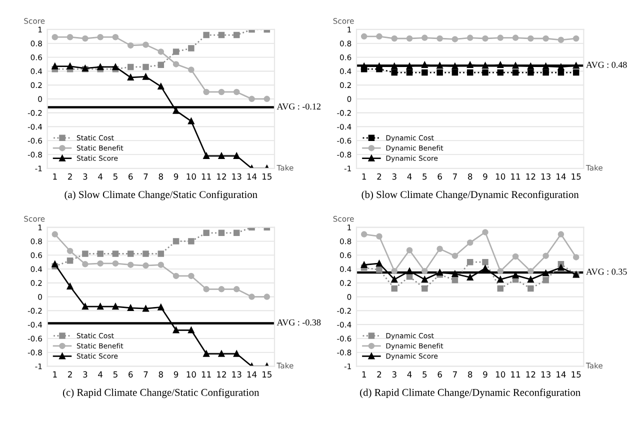 The height and width of the screenshot is (421, 631). What do you see at coordinates (606, 65) in the screenshot?
I see `ref-line-label: AVG : 0.48` at bounding box center [606, 65].